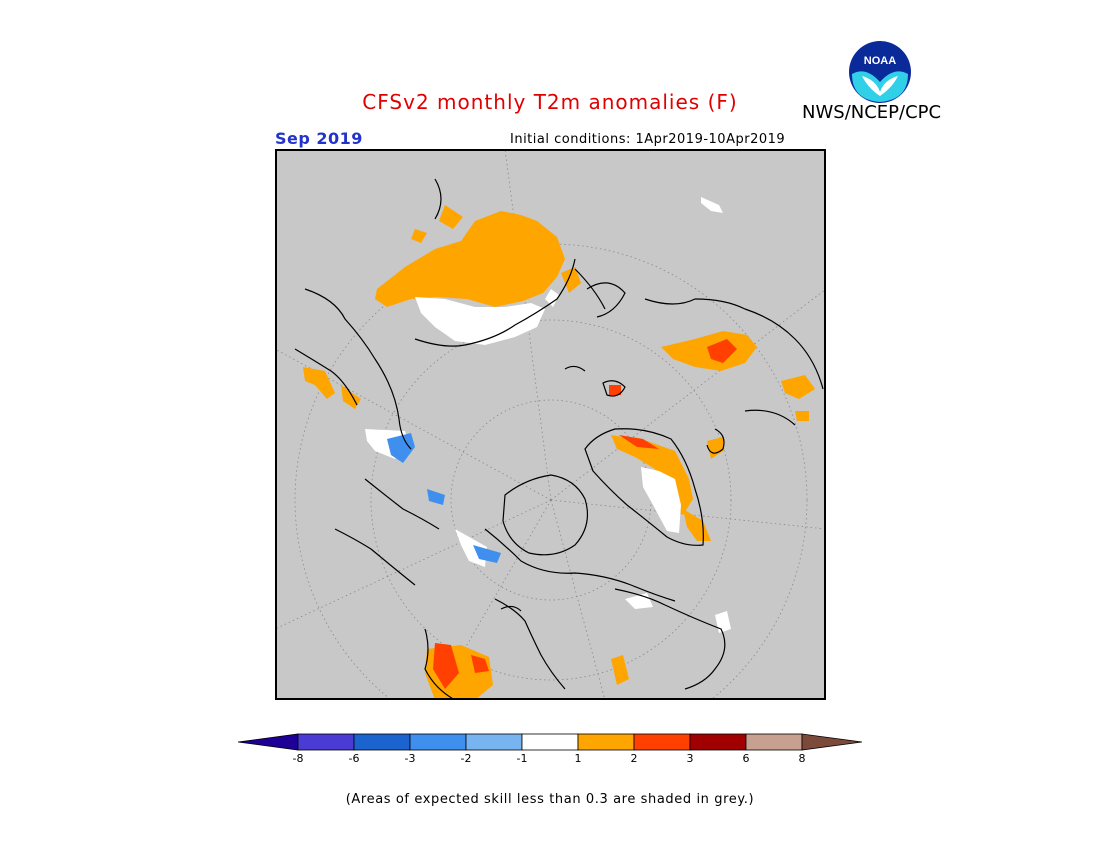 Image resolution: width=1100 pixels, height=850 pixels. I want to click on colorbar-tick-label: 6, so click(746, 758).